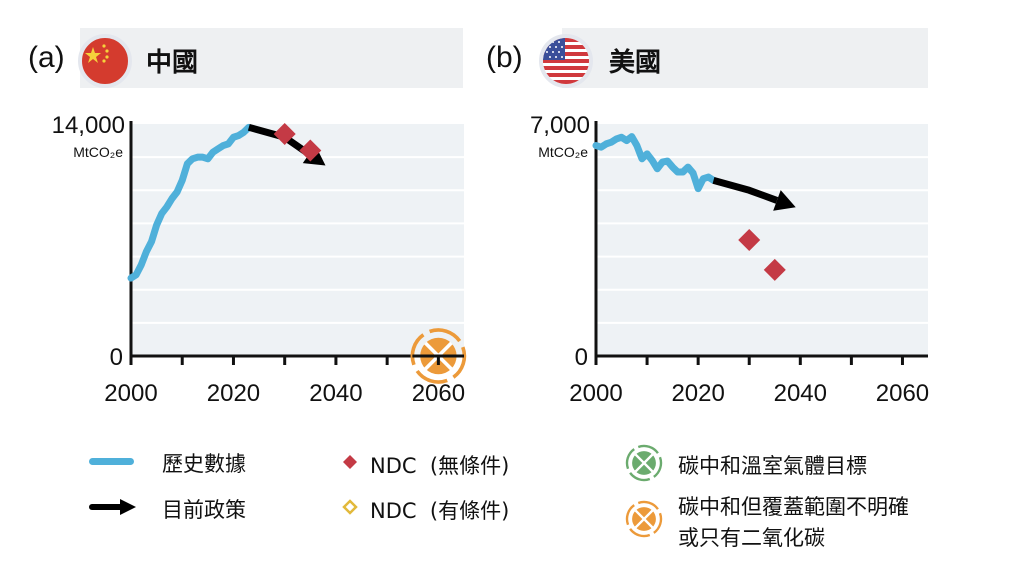 The width and height of the screenshot is (1024, 581). Describe the element at coordinates (504, 57) in the screenshot. I see `panel-b-label: (b)` at that location.